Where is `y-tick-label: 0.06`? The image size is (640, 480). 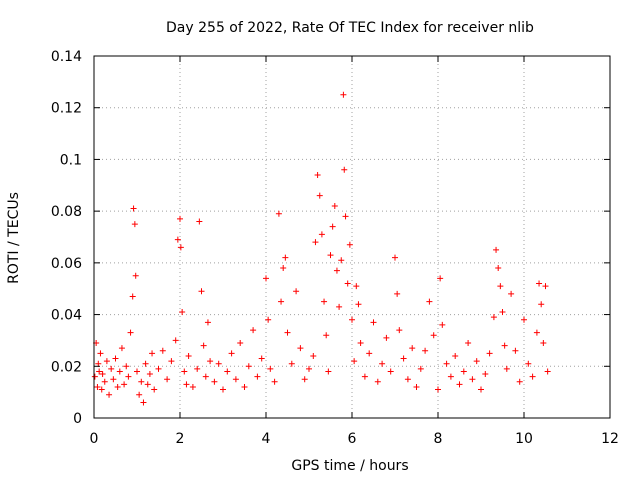 y-tick-label: 0.06 is located at coordinates (66, 264).